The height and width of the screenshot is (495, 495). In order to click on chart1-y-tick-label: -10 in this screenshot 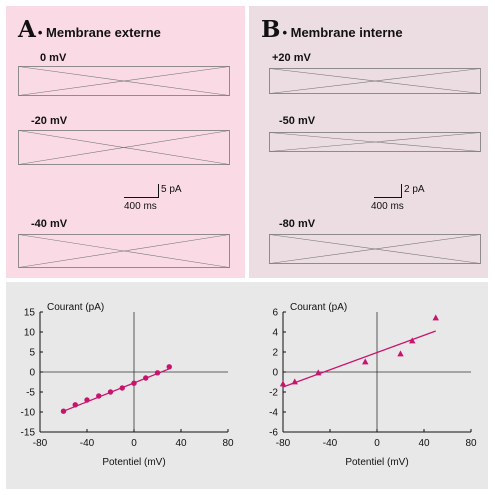, I will do `click(28, 413)`.